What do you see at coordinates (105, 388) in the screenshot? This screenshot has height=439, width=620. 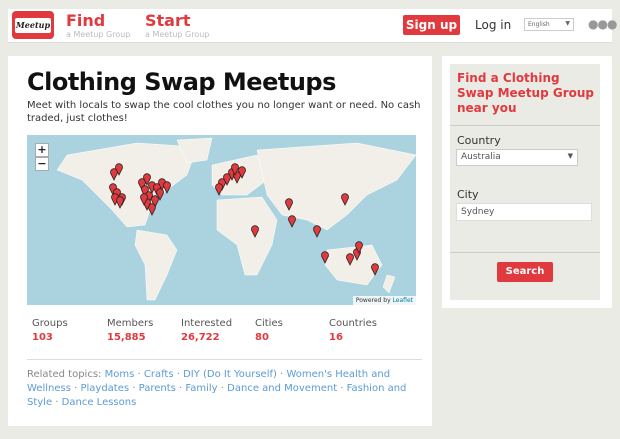 I see `topic-link: Playdates` at bounding box center [105, 388].